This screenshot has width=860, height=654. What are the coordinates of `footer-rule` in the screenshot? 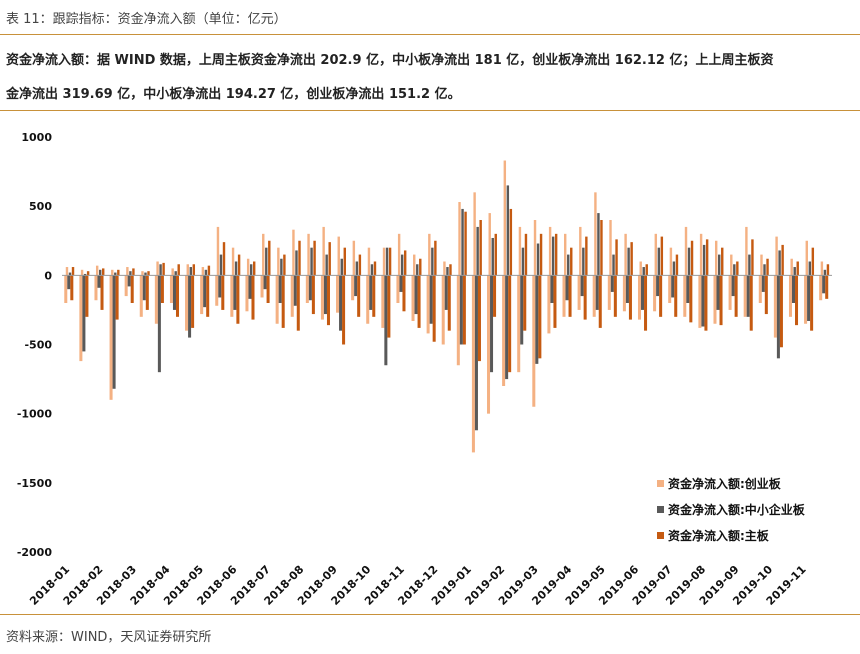 It's located at (430, 614).